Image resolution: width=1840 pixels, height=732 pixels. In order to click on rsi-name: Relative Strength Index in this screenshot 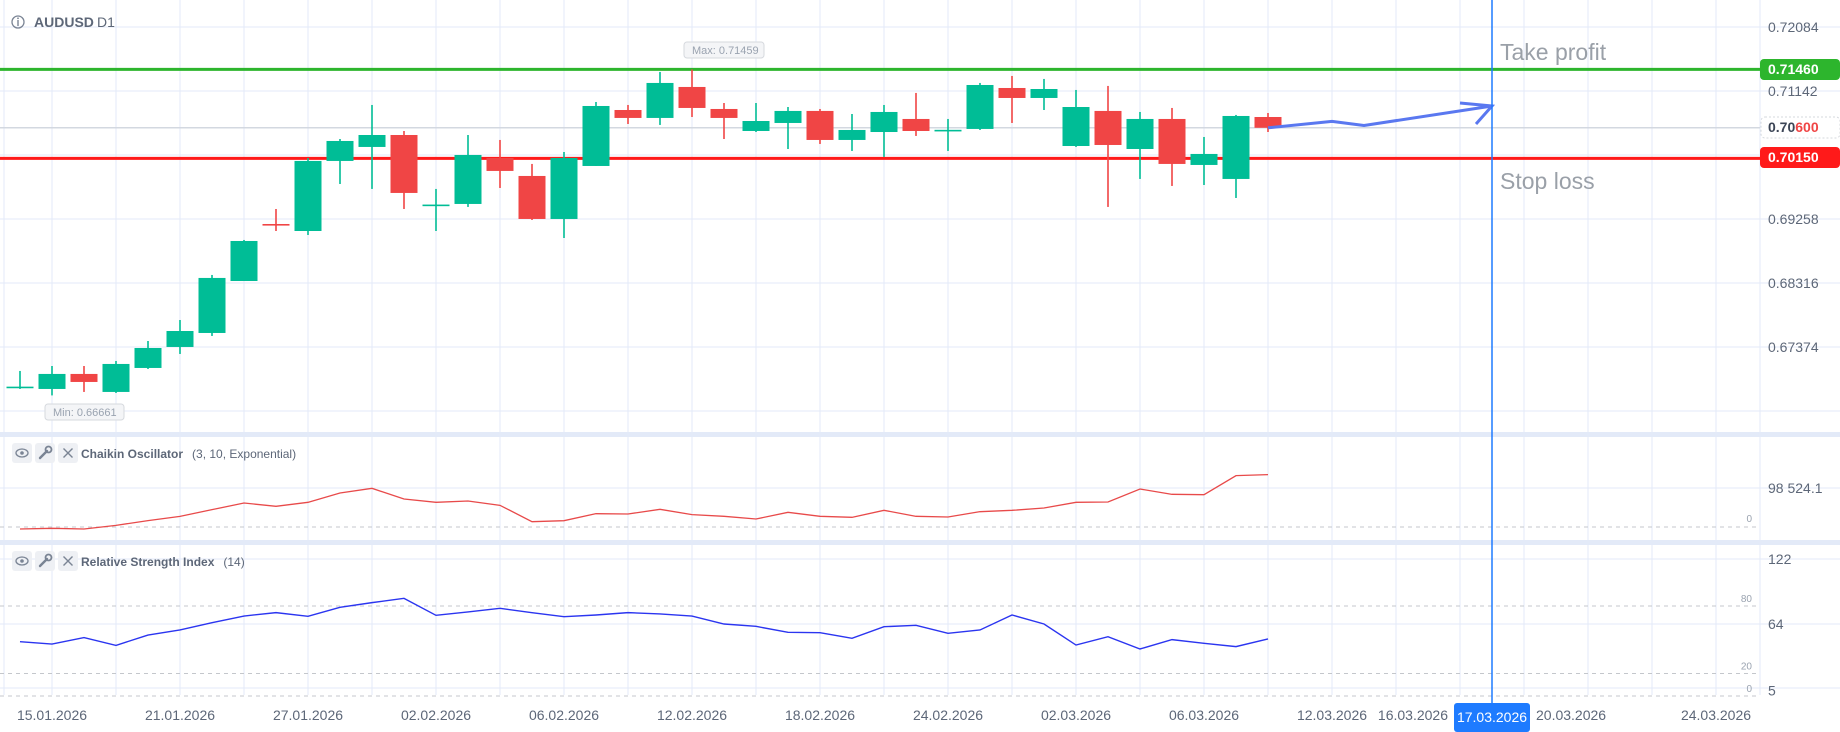, I will do `click(148, 562)`.